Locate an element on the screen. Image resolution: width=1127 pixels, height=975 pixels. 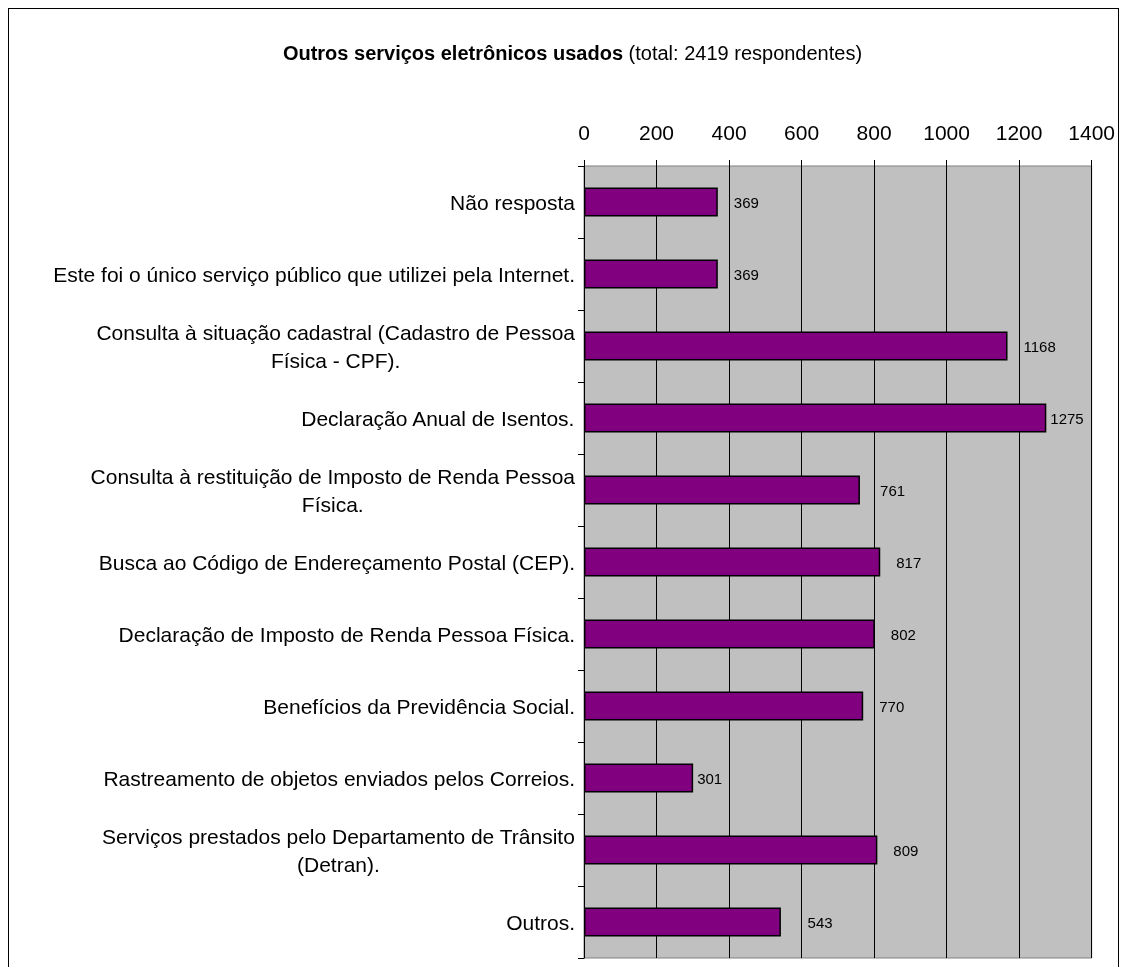
y-tick-label: Benefícios da Previdência Social. is located at coordinates (419, 706).